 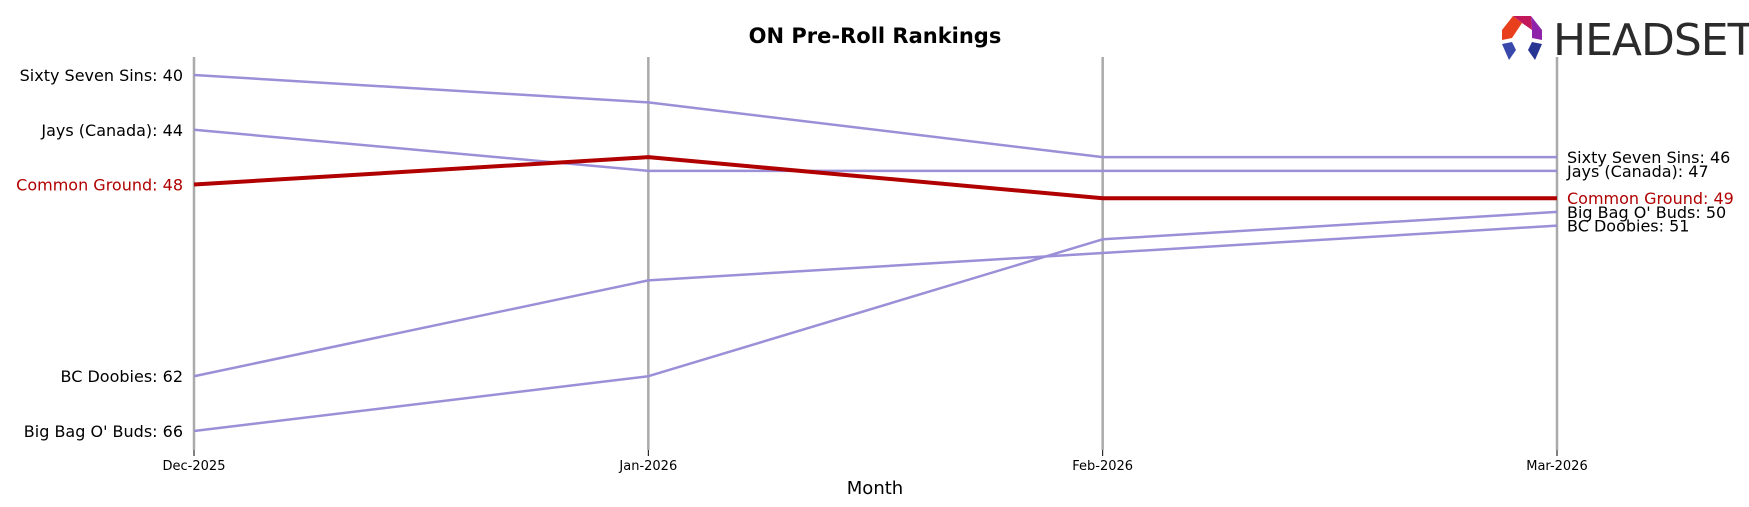 What do you see at coordinates (99, 185) in the screenshot?
I see `start-label-common-ground: Common Ground: 48` at bounding box center [99, 185].